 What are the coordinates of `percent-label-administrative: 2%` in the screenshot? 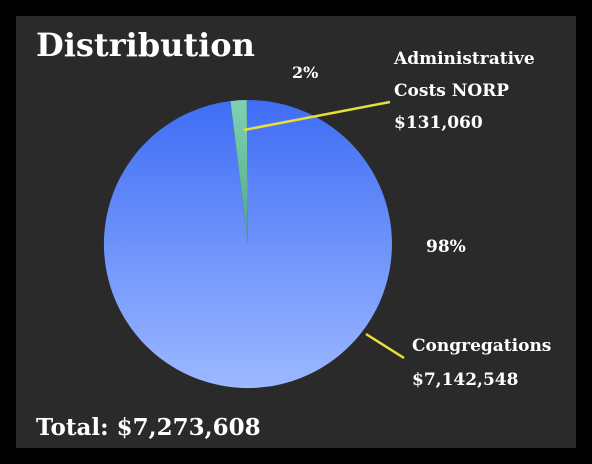 It's located at (305, 72).